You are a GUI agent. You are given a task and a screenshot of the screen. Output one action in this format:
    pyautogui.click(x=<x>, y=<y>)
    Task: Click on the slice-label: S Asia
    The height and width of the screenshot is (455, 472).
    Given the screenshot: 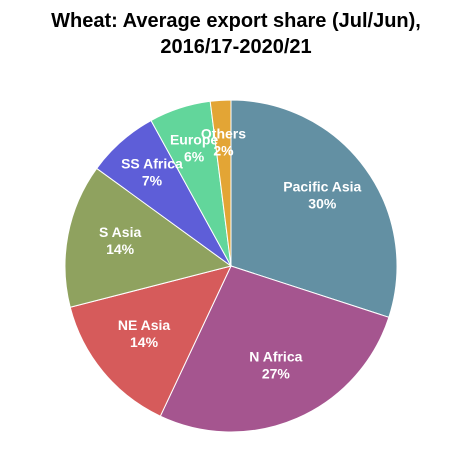 What is the action you would take?
    pyautogui.click(x=120, y=232)
    